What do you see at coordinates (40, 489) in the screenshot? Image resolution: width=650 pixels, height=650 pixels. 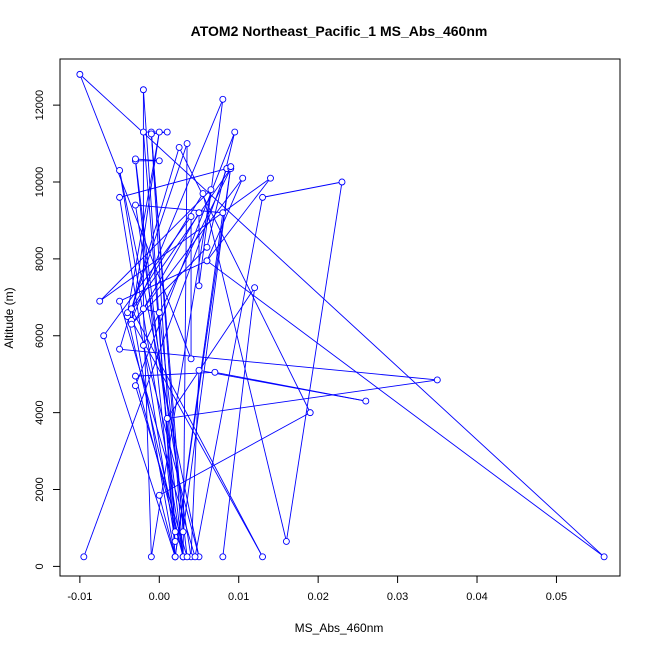 I see `y-tick-label: 2000` at bounding box center [40, 489].